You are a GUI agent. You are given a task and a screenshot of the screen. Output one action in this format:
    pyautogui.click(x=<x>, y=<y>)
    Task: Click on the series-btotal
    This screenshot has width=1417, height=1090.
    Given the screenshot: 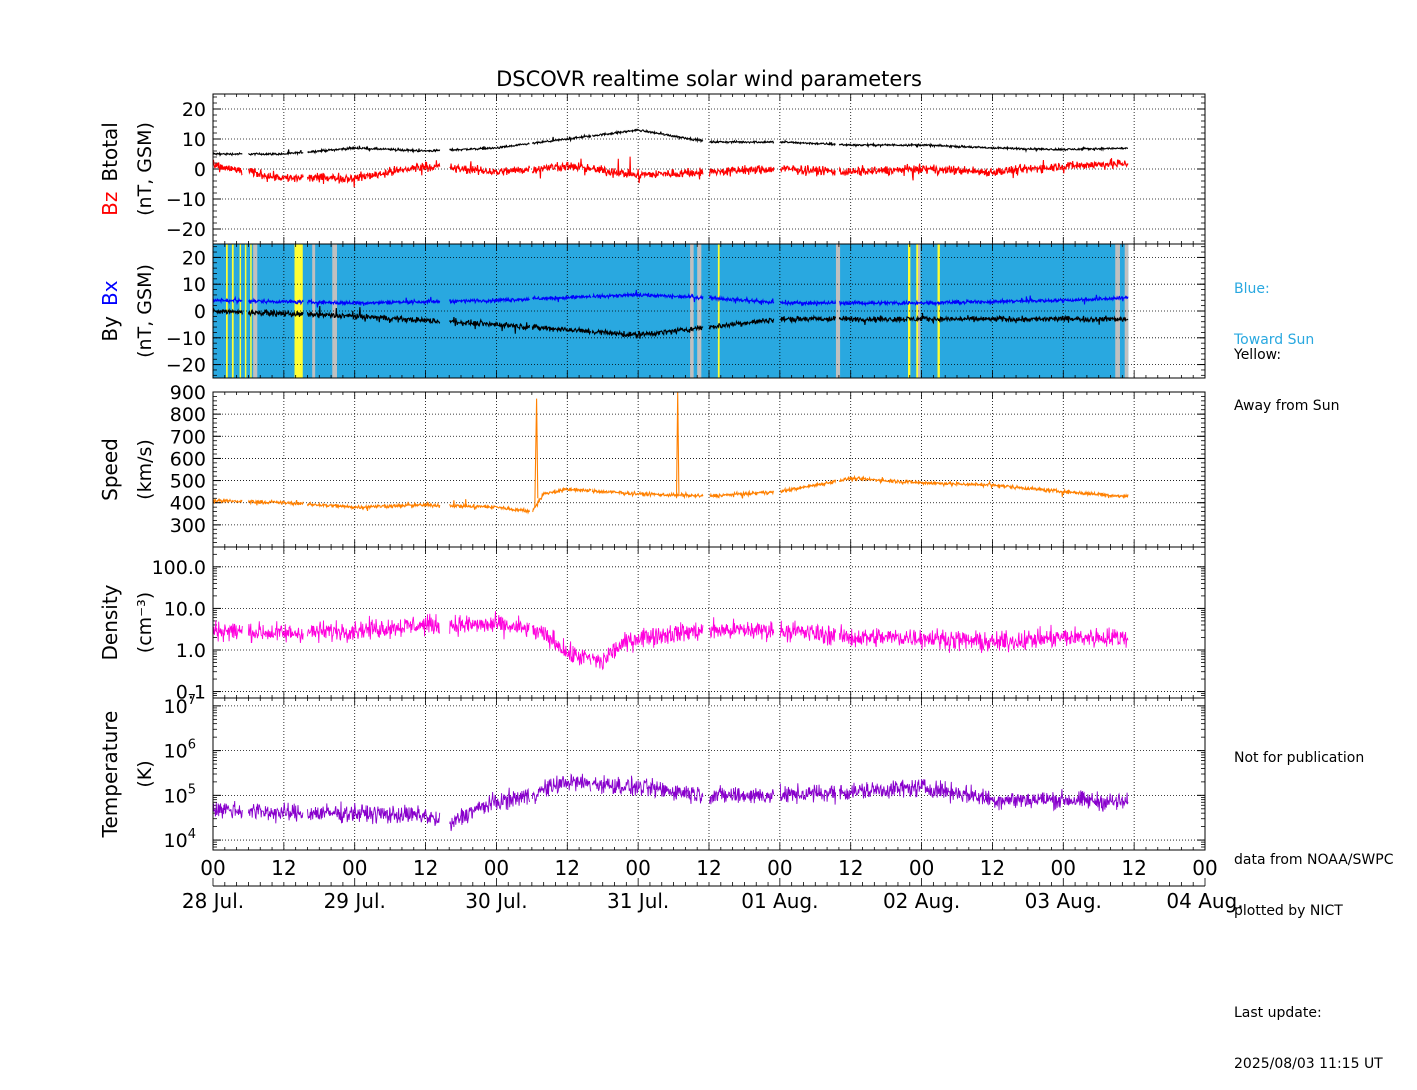 What is the action you would take?
    pyautogui.click(x=670, y=142)
    